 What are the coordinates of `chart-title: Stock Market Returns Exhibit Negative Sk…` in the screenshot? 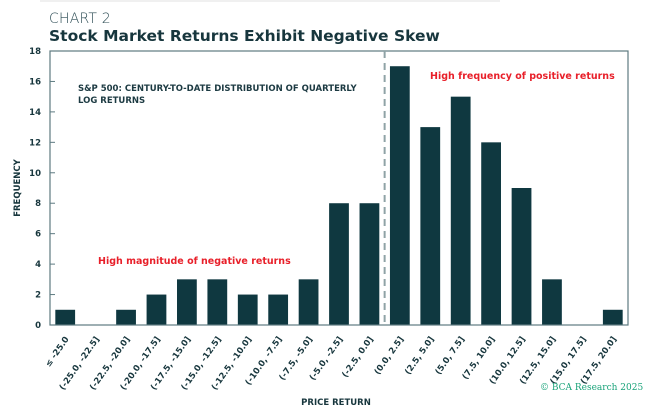 It's located at (244, 36).